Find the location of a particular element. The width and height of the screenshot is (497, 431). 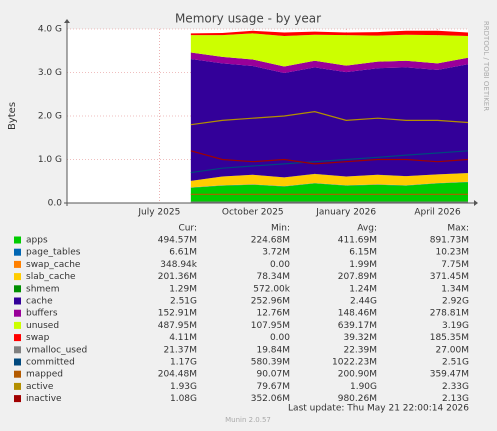

x-tick-label: April 2026 is located at coordinates (437, 213).